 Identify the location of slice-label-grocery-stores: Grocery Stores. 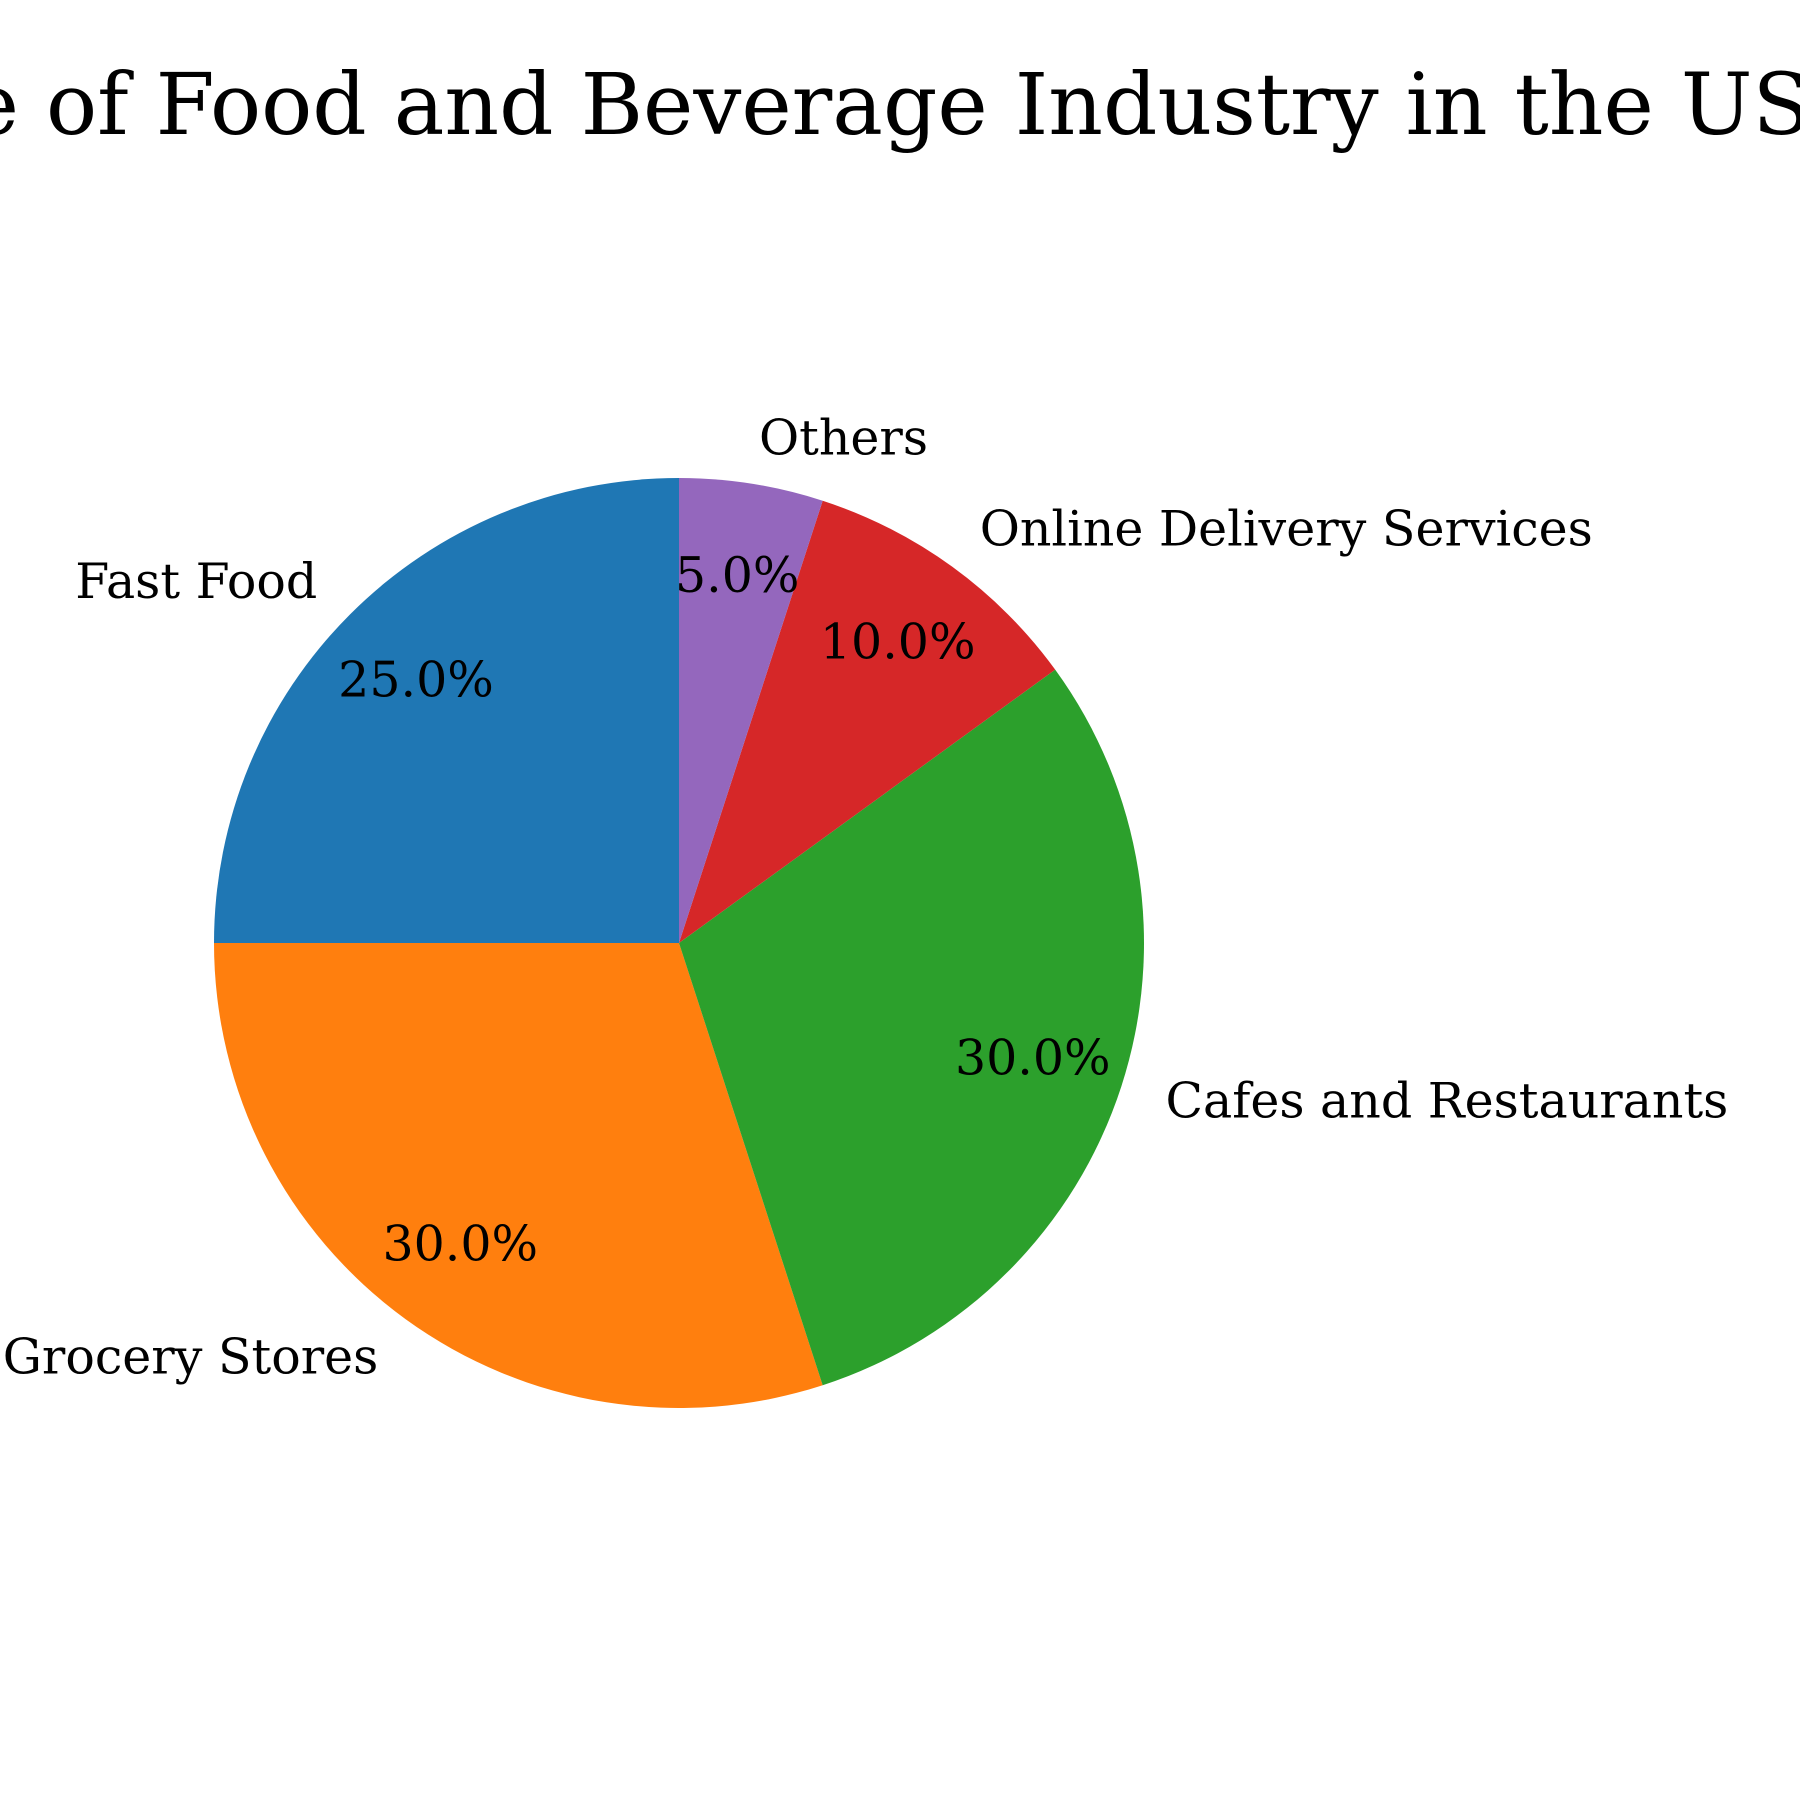
(191, 1356).